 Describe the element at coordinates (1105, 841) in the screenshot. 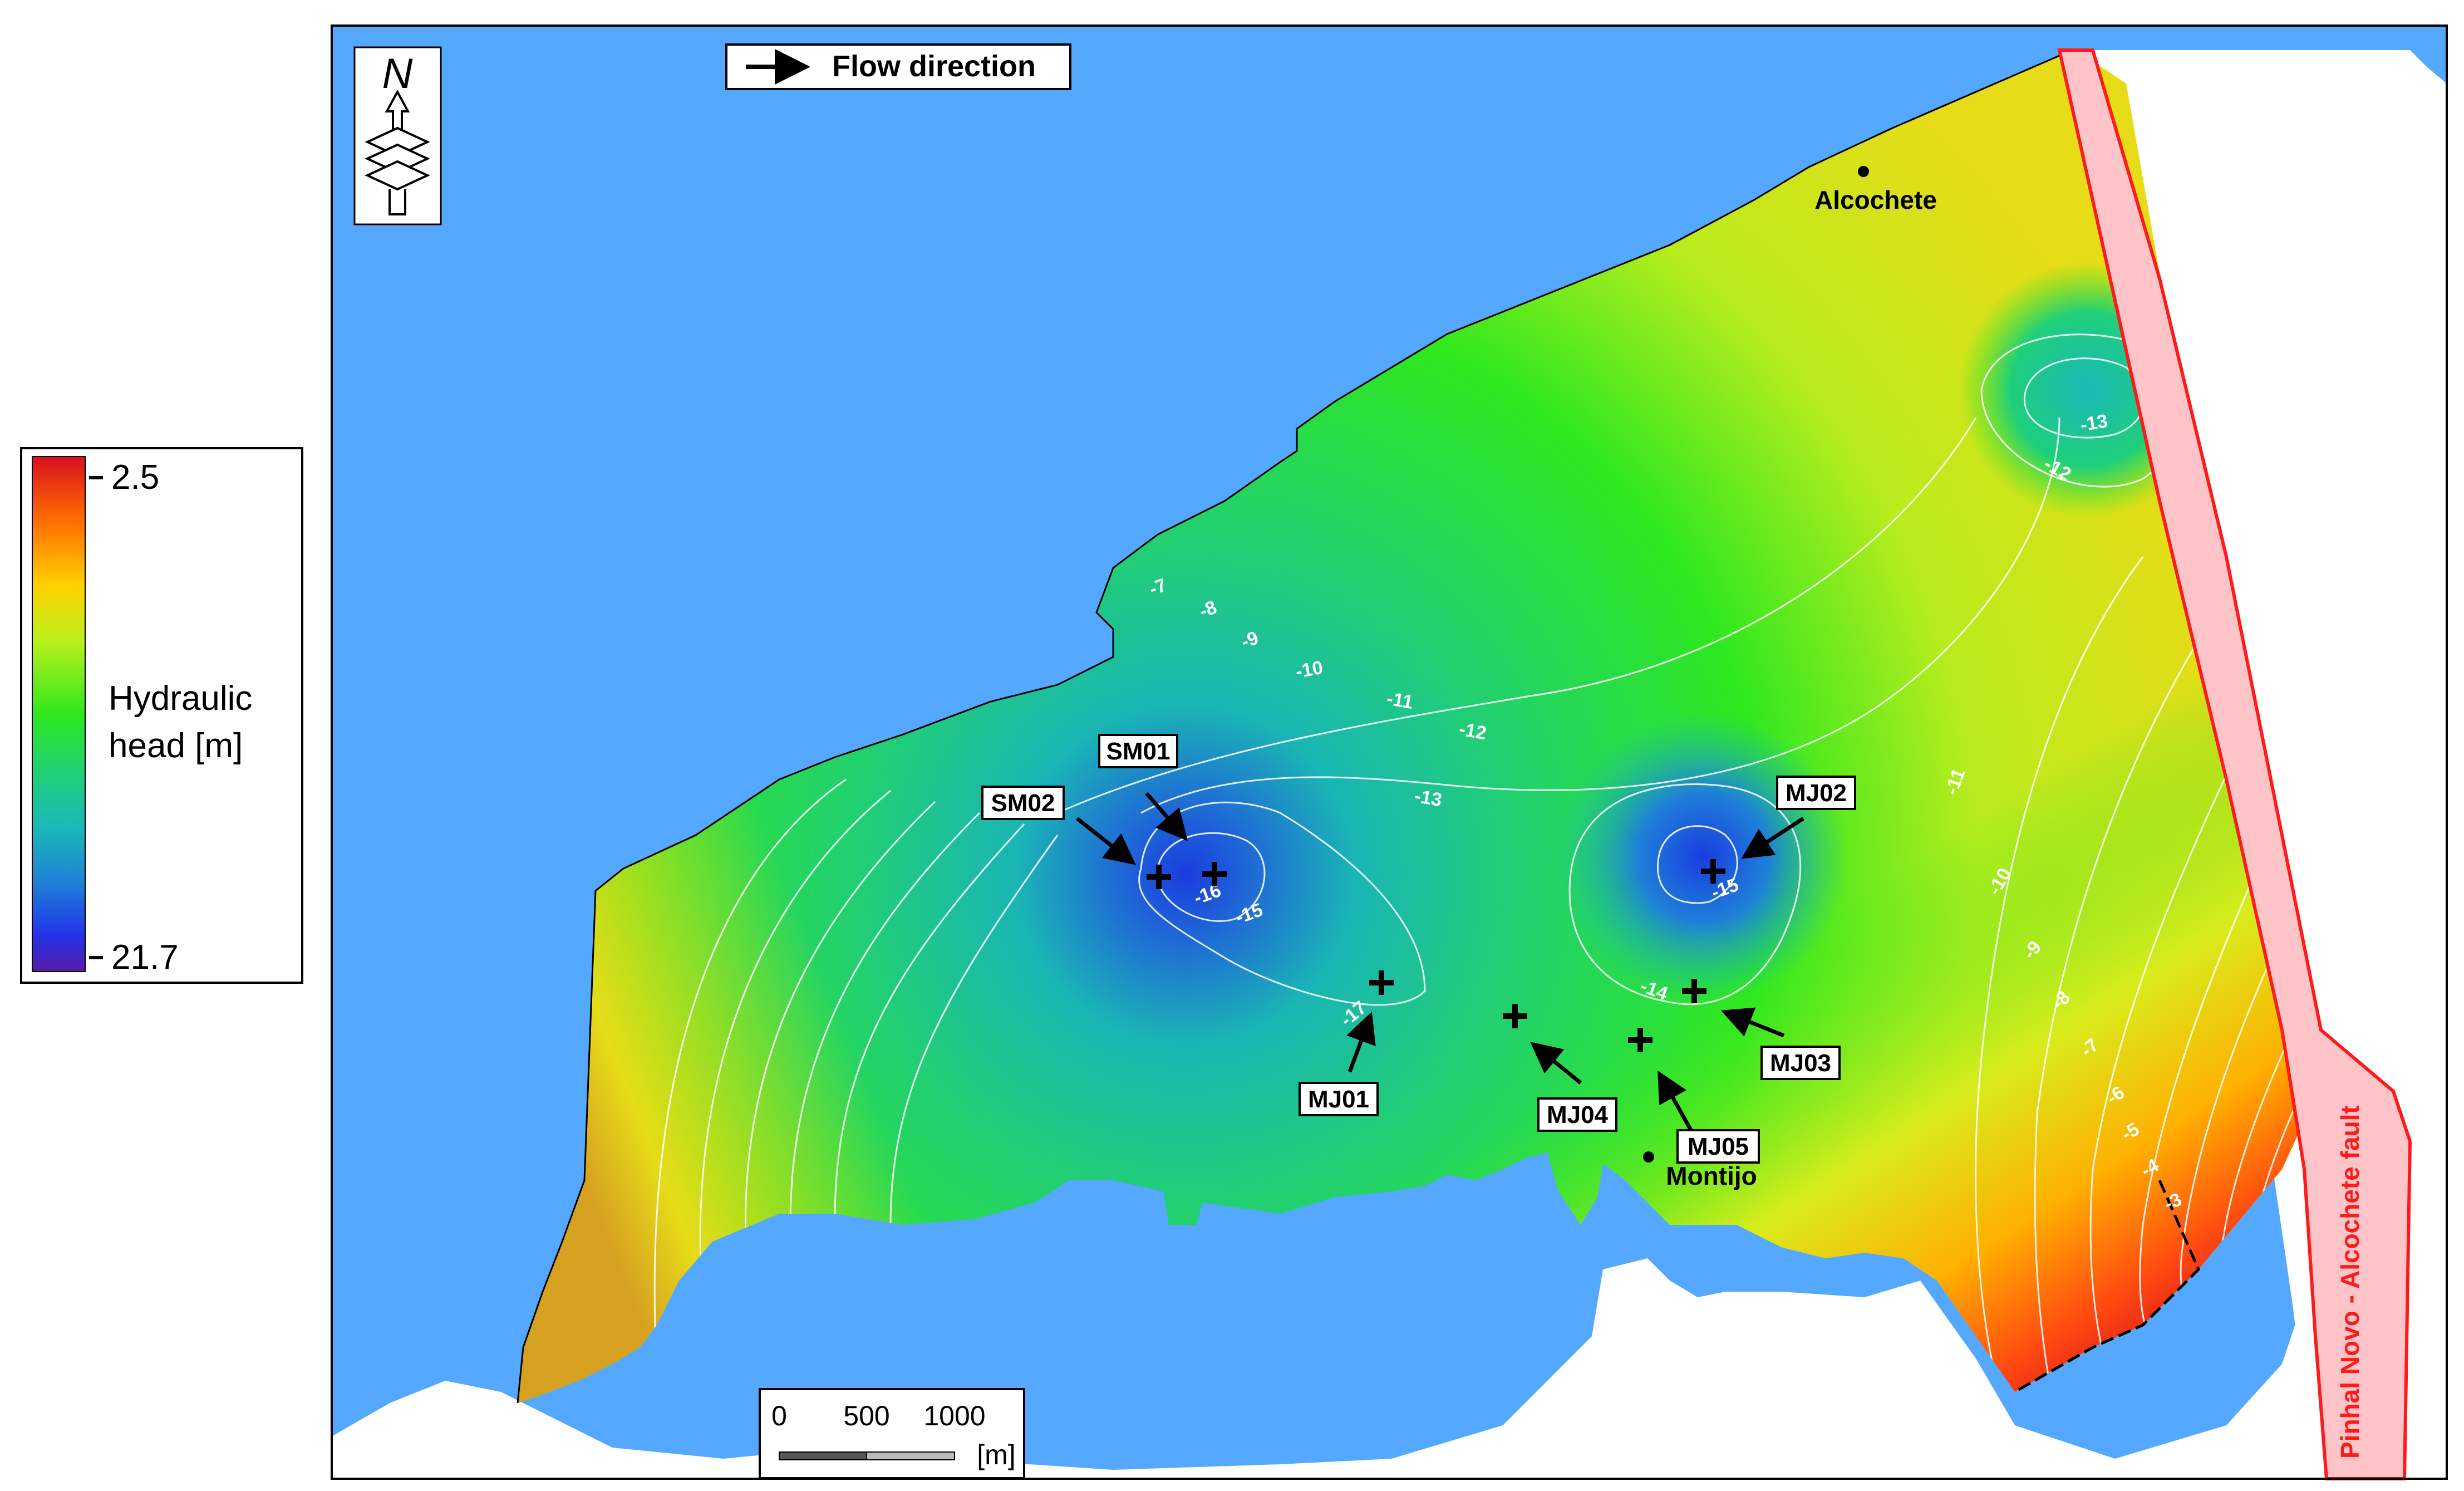

I see `flow-arrow-sm02` at that location.